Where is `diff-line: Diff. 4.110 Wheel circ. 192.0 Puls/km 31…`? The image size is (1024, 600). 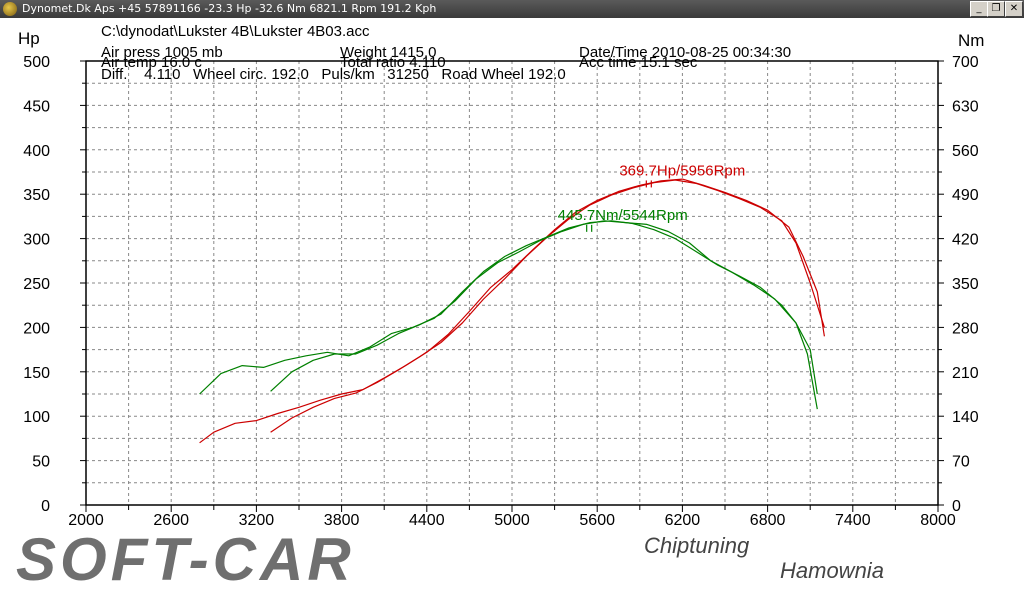 diff-line: Diff. 4.110 Wheel circ. 192.0 Puls/km 31… is located at coordinates (333, 74).